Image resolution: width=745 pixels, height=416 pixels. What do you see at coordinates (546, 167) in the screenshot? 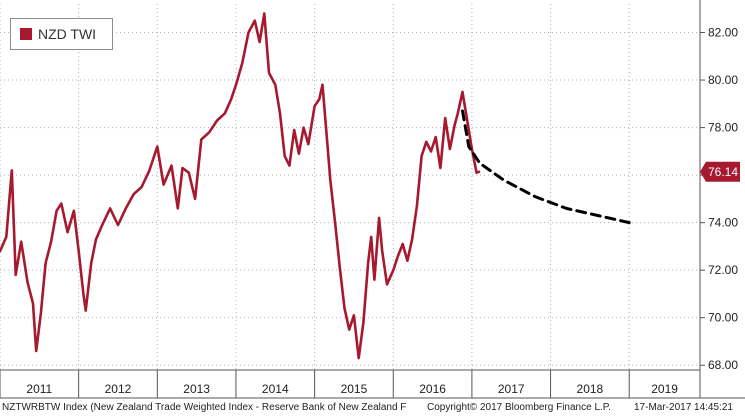
I see `forecast-line` at bounding box center [546, 167].